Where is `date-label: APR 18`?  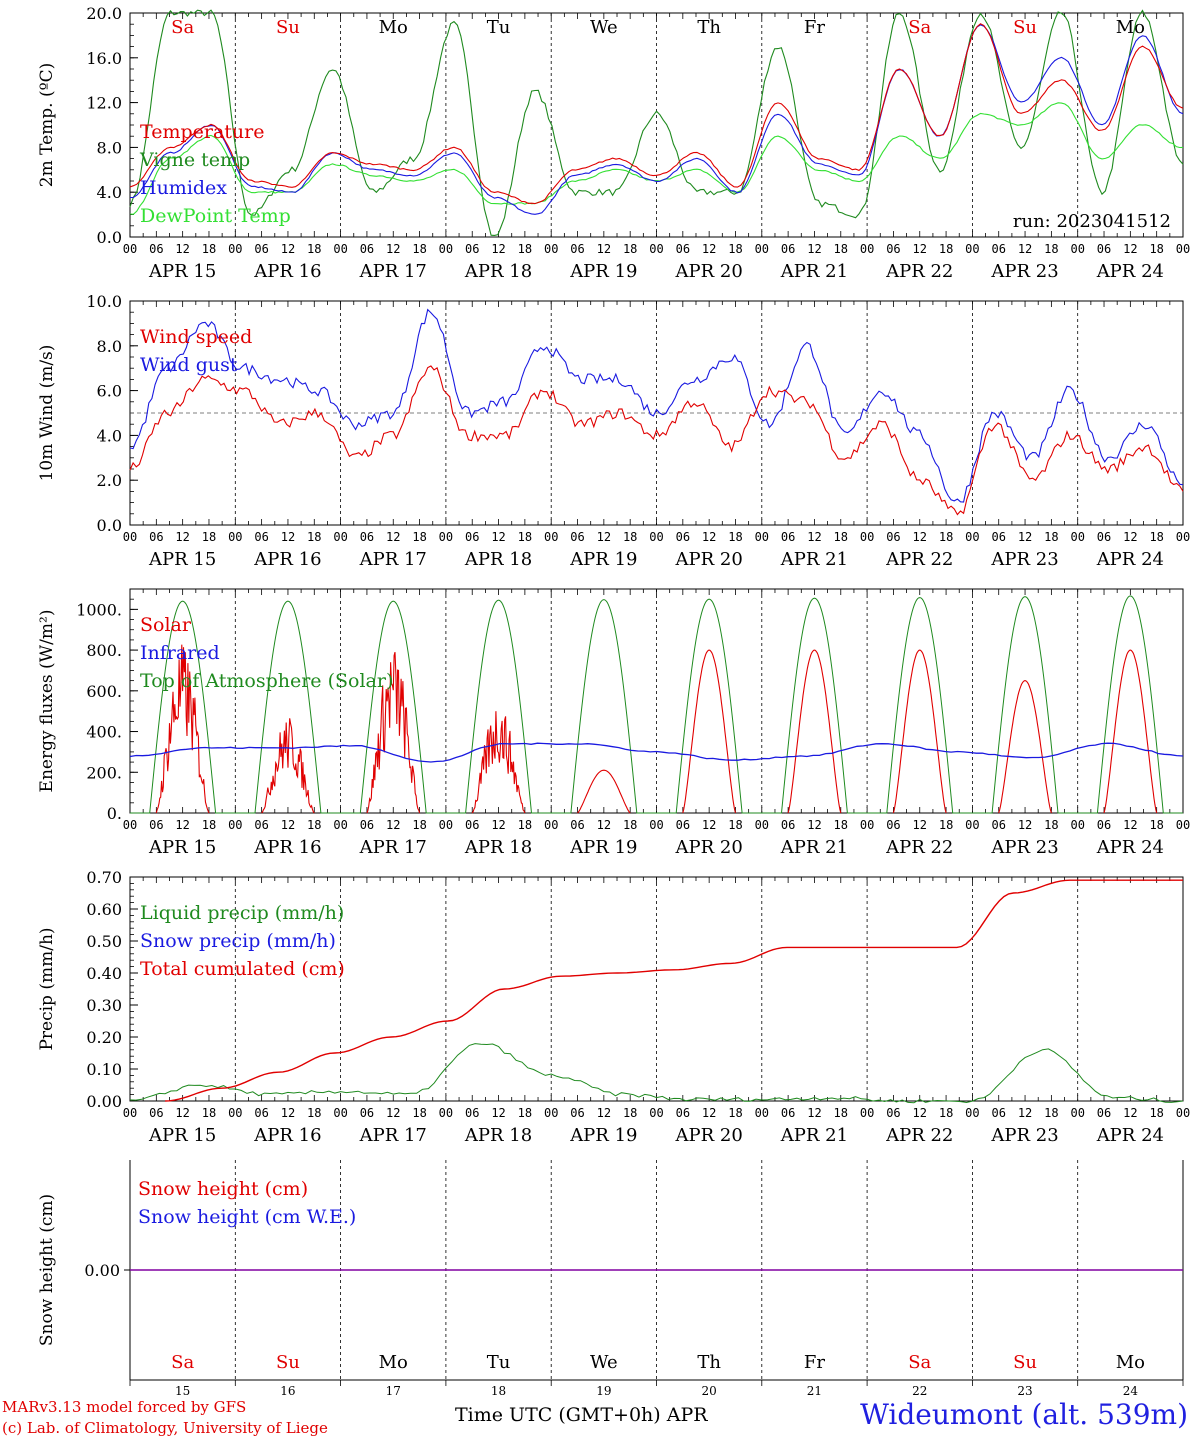
date-label: APR 18 is located at coordinates (498, 271).